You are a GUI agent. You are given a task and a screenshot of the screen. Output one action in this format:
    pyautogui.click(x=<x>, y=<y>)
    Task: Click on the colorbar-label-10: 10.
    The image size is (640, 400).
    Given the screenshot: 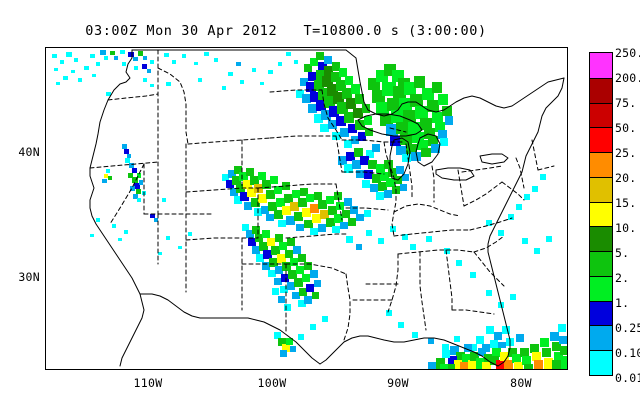 What is the action you would take?
    pyautogui.click(x=626, y=228)
    